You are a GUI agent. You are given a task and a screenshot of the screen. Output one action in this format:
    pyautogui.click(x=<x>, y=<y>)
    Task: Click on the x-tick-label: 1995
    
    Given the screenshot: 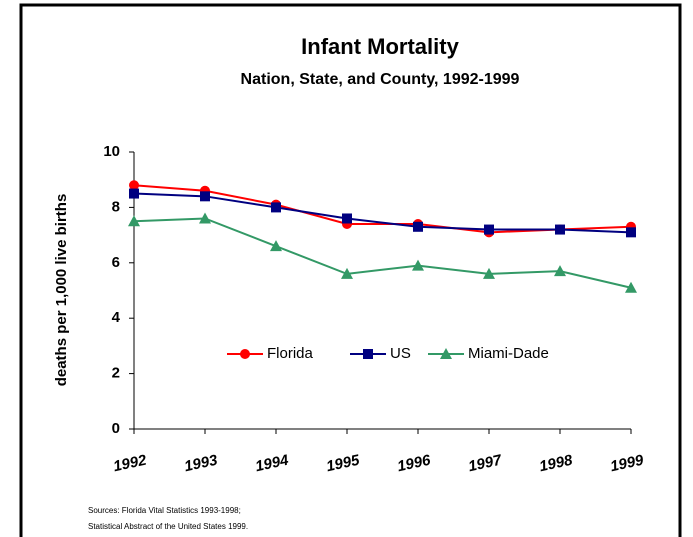 What is the action you would take?
    pyautogui.click(x=343, y=464)
    